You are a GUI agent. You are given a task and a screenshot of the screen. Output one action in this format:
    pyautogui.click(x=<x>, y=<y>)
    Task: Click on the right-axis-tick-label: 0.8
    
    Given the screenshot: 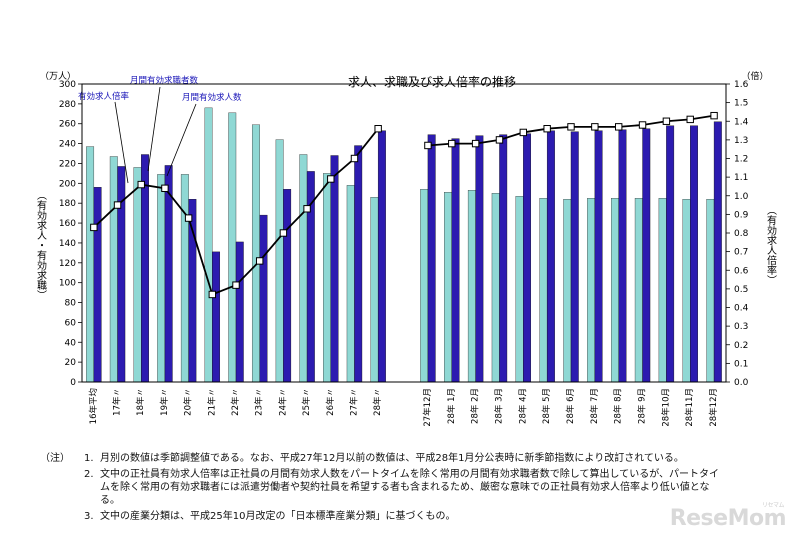 What is the action you would take?
    pyautogui.click(x=741, y=234)
    